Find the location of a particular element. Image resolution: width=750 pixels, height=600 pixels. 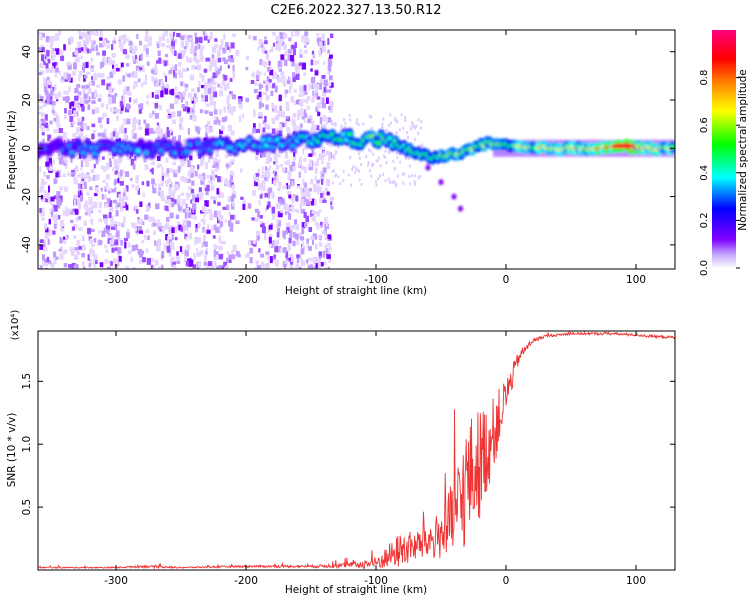

colorbar-tick-label: 0.0 is located at coordinates (704, 268).